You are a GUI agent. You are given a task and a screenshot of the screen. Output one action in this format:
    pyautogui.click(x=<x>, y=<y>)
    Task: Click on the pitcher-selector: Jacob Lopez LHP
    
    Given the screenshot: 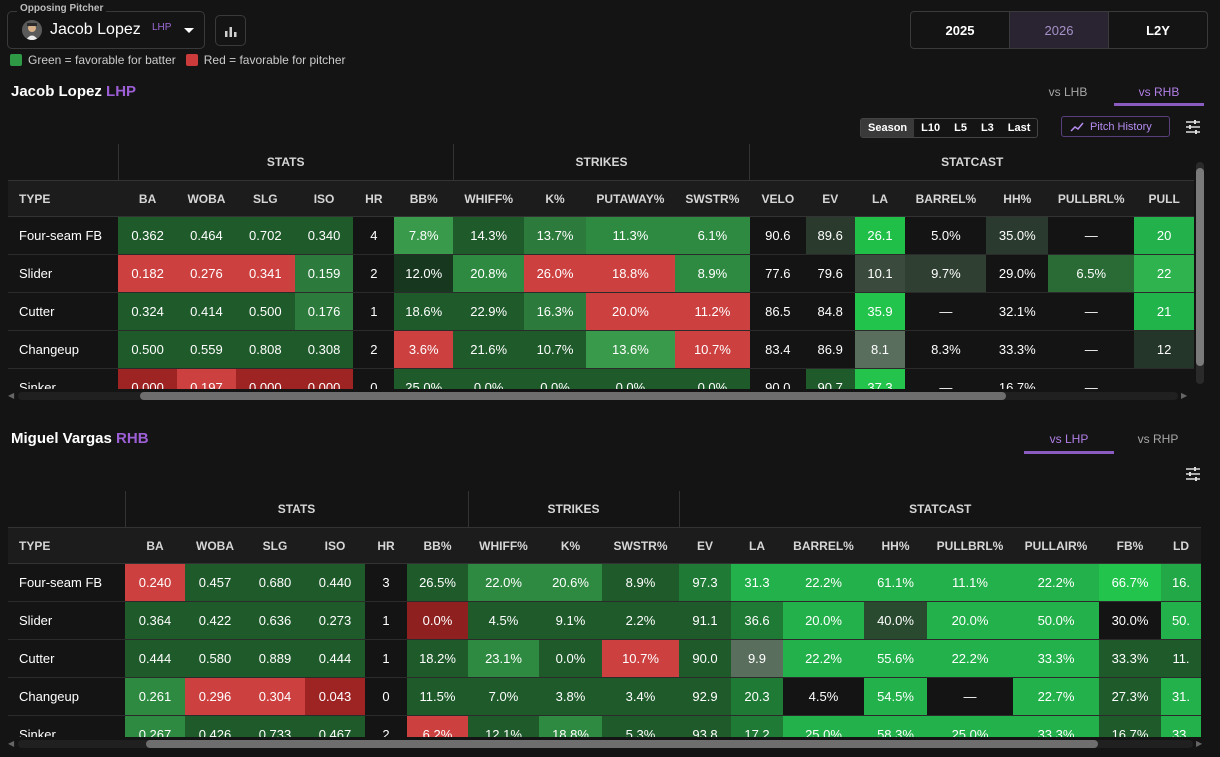 What is the action you would take?
    pyautogui.click(x=106, y=30)
    